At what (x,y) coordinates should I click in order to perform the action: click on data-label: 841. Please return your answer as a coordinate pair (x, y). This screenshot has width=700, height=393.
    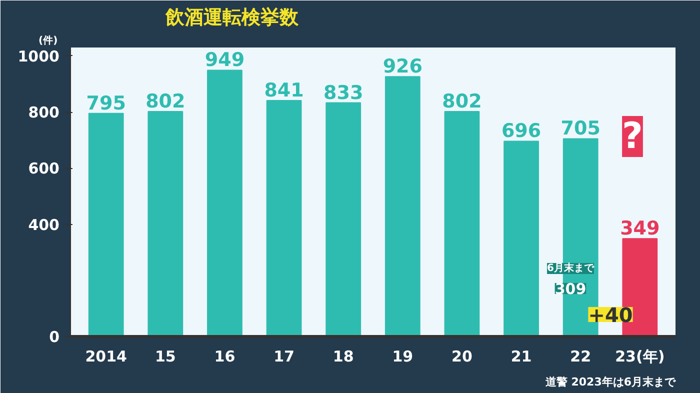
    Looking at the image, I should click on (284, 91).